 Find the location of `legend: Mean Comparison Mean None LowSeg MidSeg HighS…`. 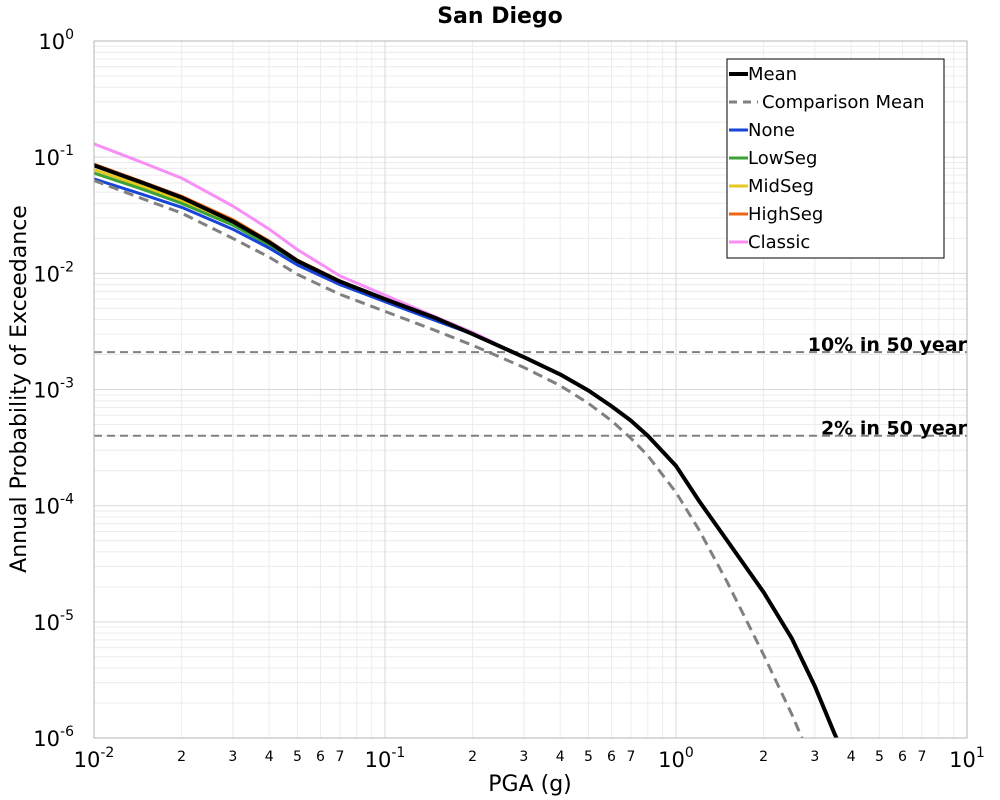

legend: Mean Comparison Mean None LowSeg MidSeg HighS… is located at coordinates (835, 158).